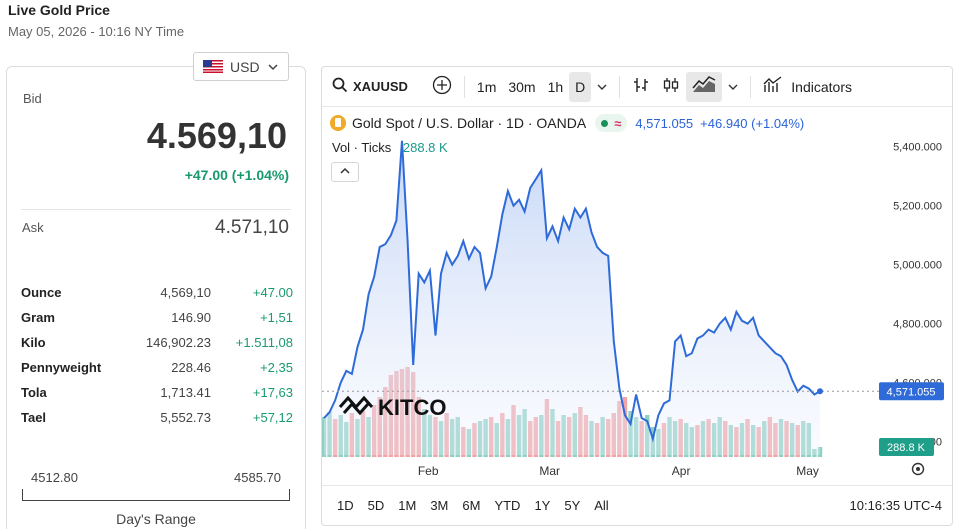  What do you see at coordinates (469, 123) in the screenshot?
I see `legend-title: Gold Spot / U.S. Dollar · 1D · OANDA` at bounding box center [469, 123].